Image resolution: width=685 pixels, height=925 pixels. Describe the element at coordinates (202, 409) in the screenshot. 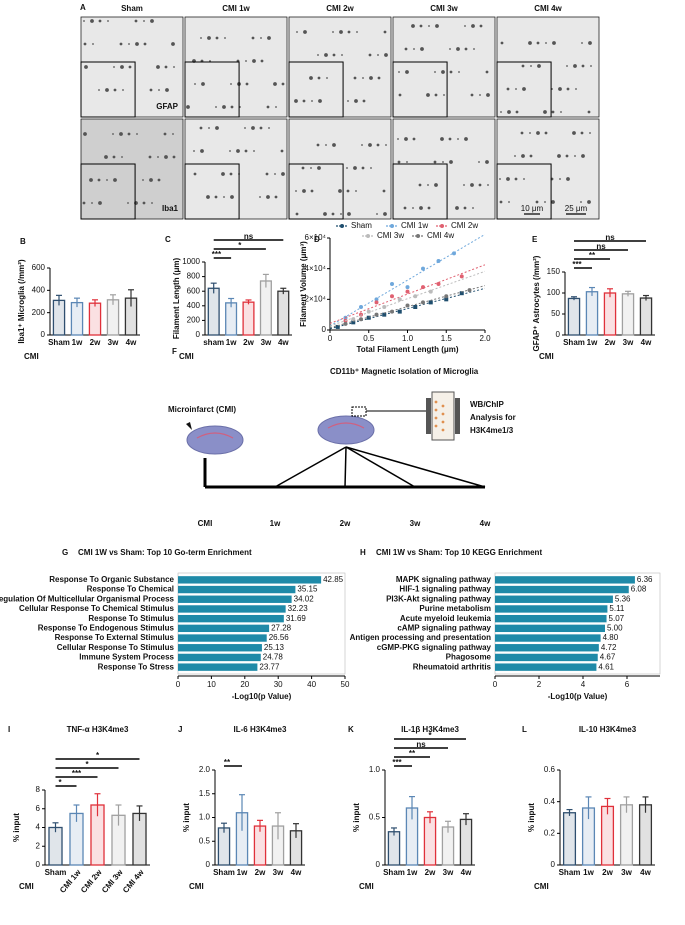

I see `diagram-label: Microinfarct (CMI)` at that location.